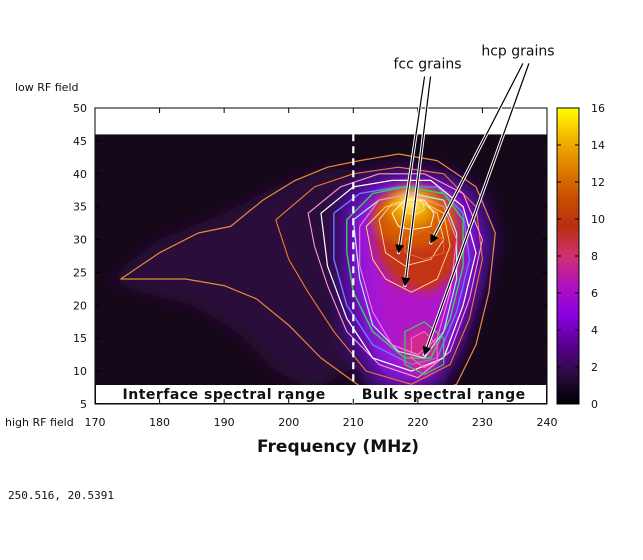 This screenshot has width=643, height=560. Describe the element at coordinates (547, 422) in the screenshot. I see `x-tick-label: 240` at that location.